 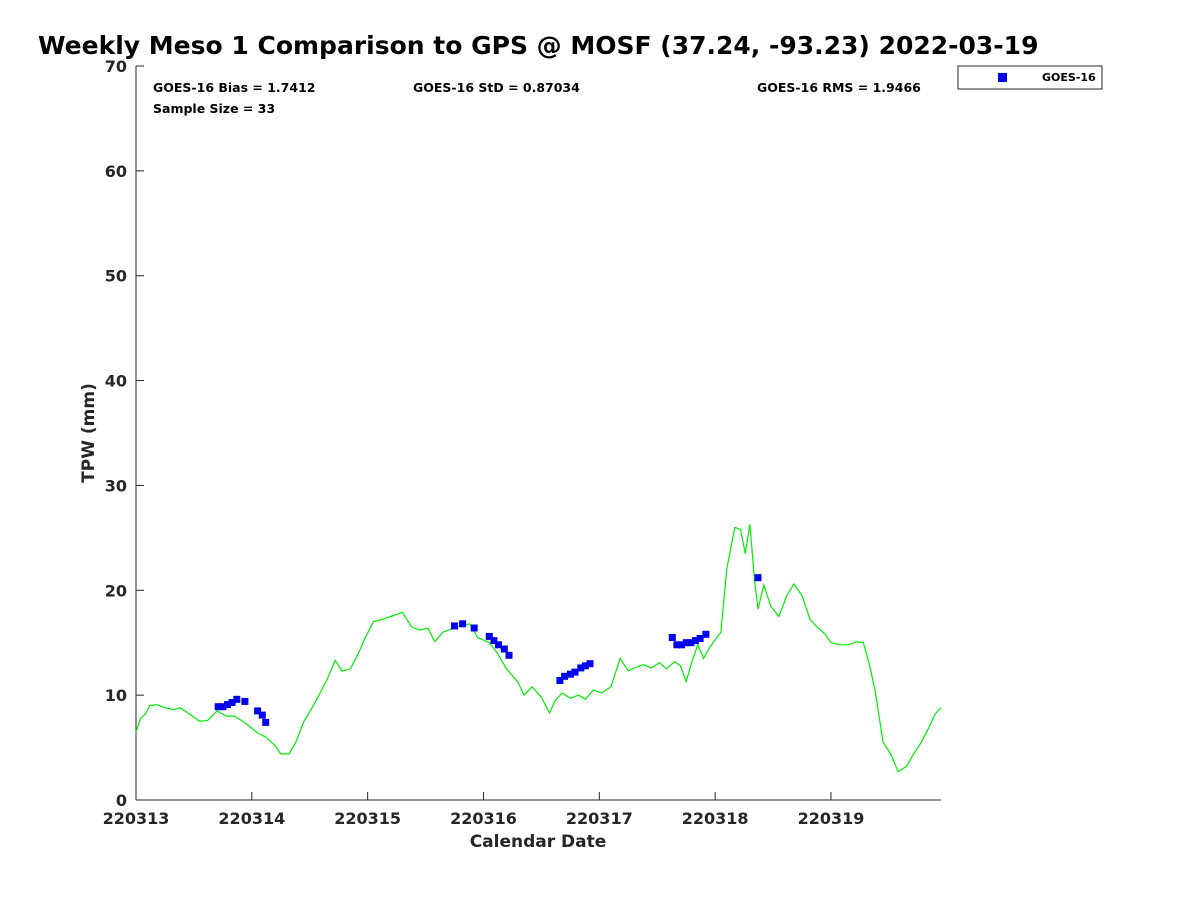 What do you see at coordinates (1002, 77) in the screenshot?
I see `legend-marker` at bounding box center [1002, 77].